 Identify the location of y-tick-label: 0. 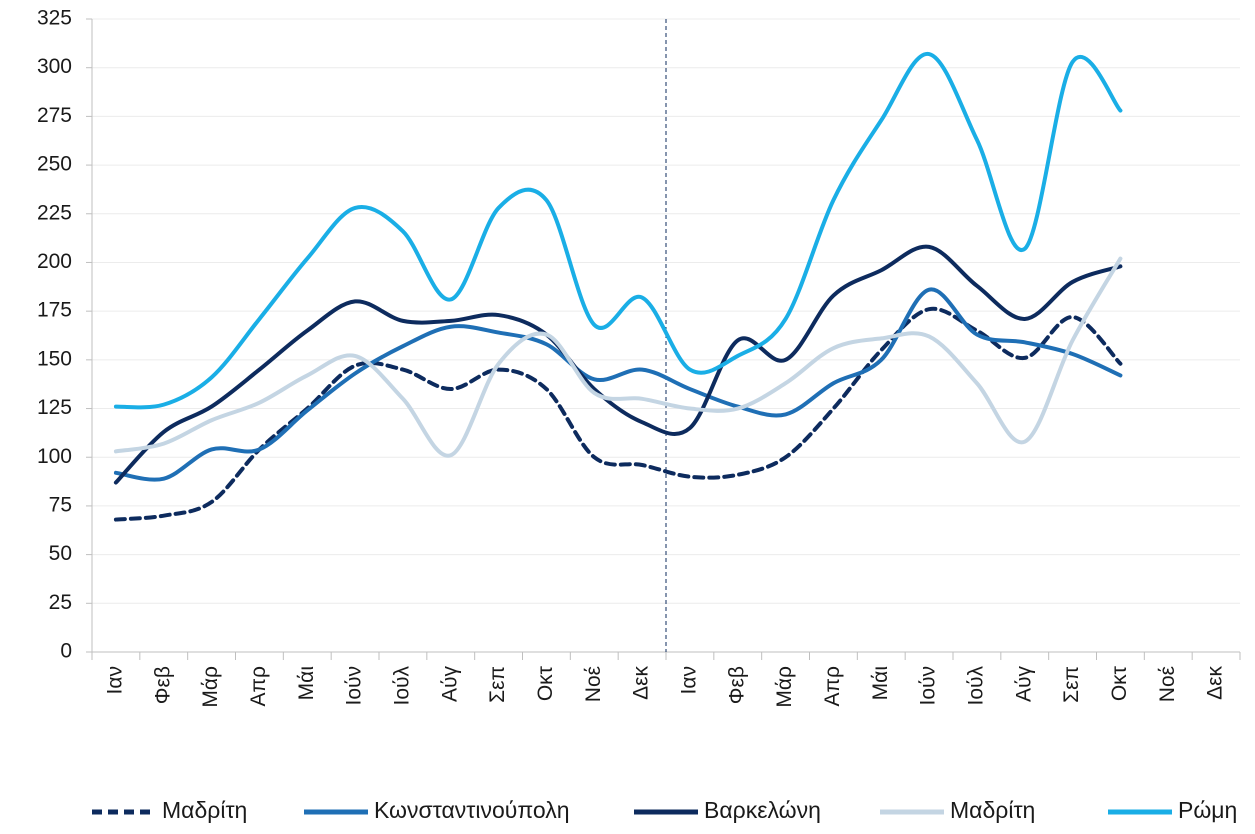
(66, 651).